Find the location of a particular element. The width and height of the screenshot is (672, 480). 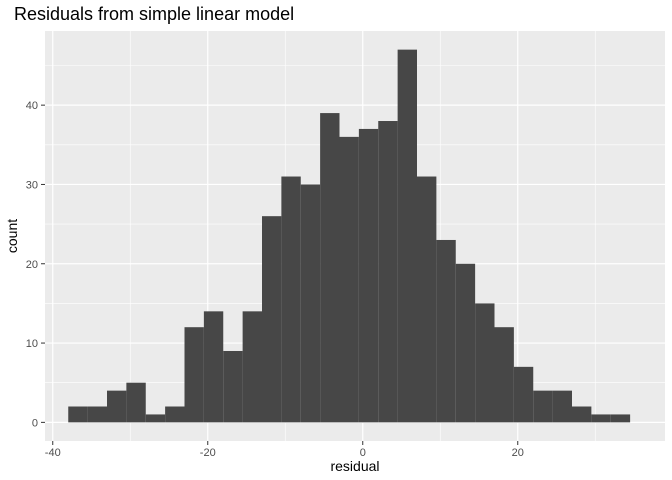

y-tick-label: 30 is located at coordinates (32, 185).